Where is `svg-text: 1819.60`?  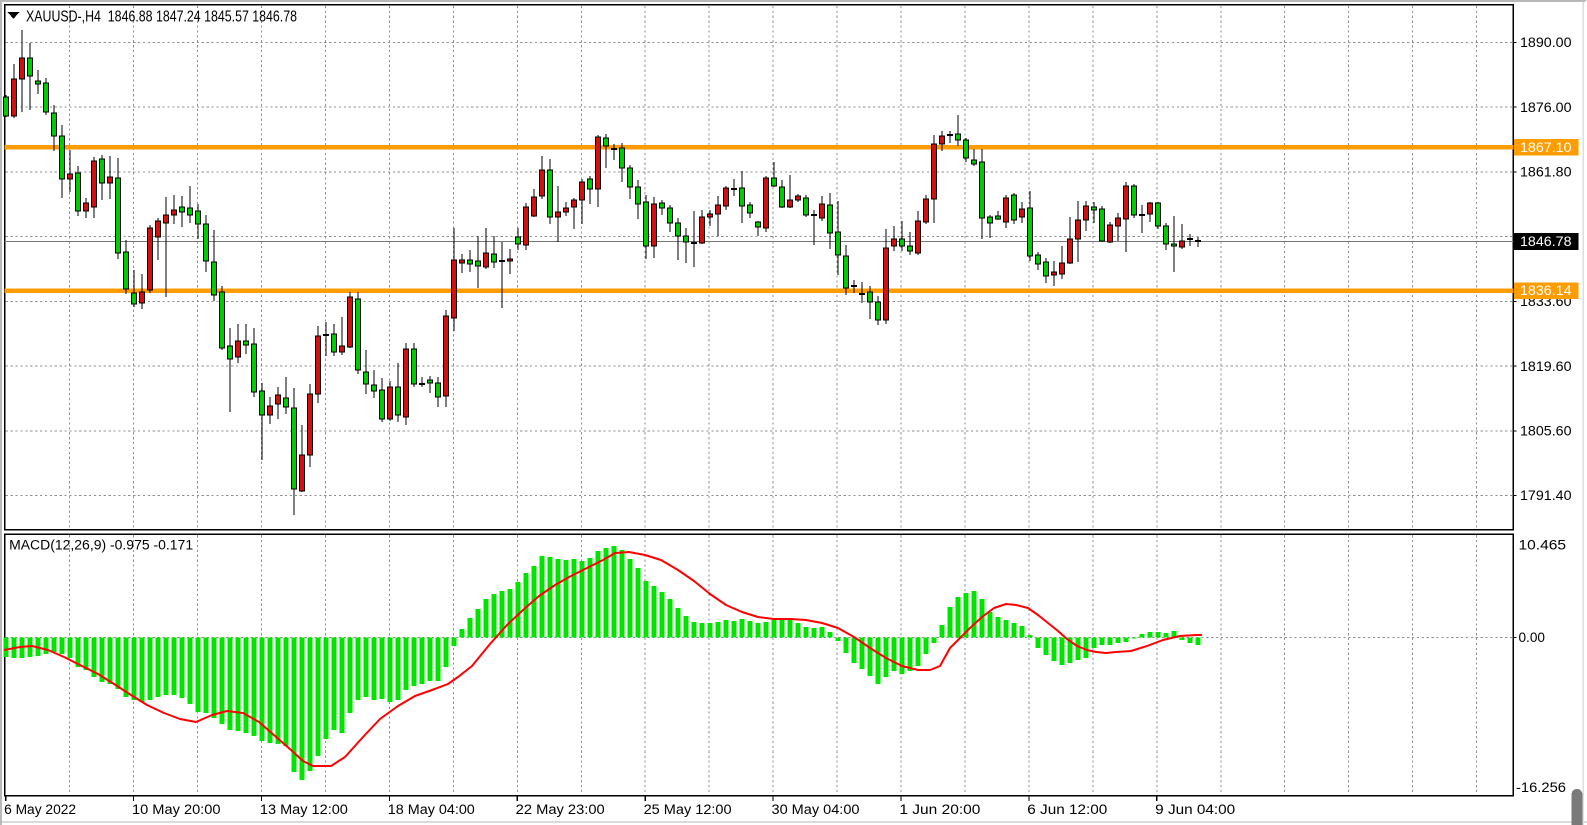 svg-text: 1819.60 is located at coordinates (1546, 366).